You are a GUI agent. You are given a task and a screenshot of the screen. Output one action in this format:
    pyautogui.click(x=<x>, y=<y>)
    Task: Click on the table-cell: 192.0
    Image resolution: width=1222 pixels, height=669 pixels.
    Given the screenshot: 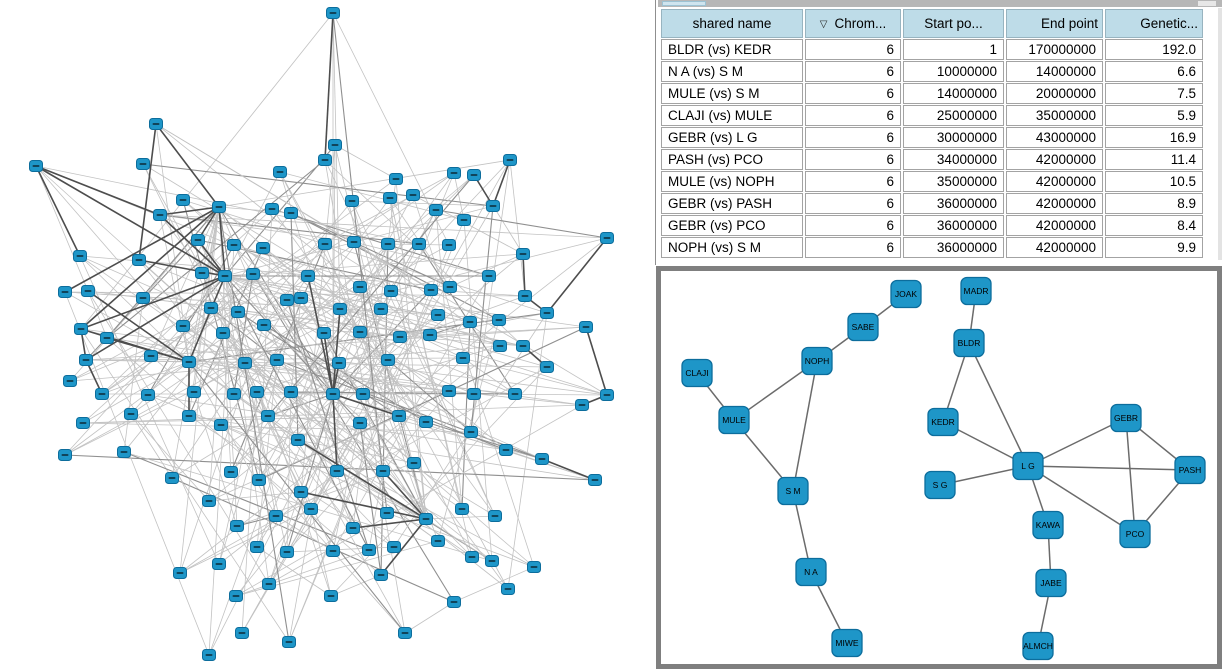 What is the action you would take?
    pyautogui.click(x=1154, y=49)
    